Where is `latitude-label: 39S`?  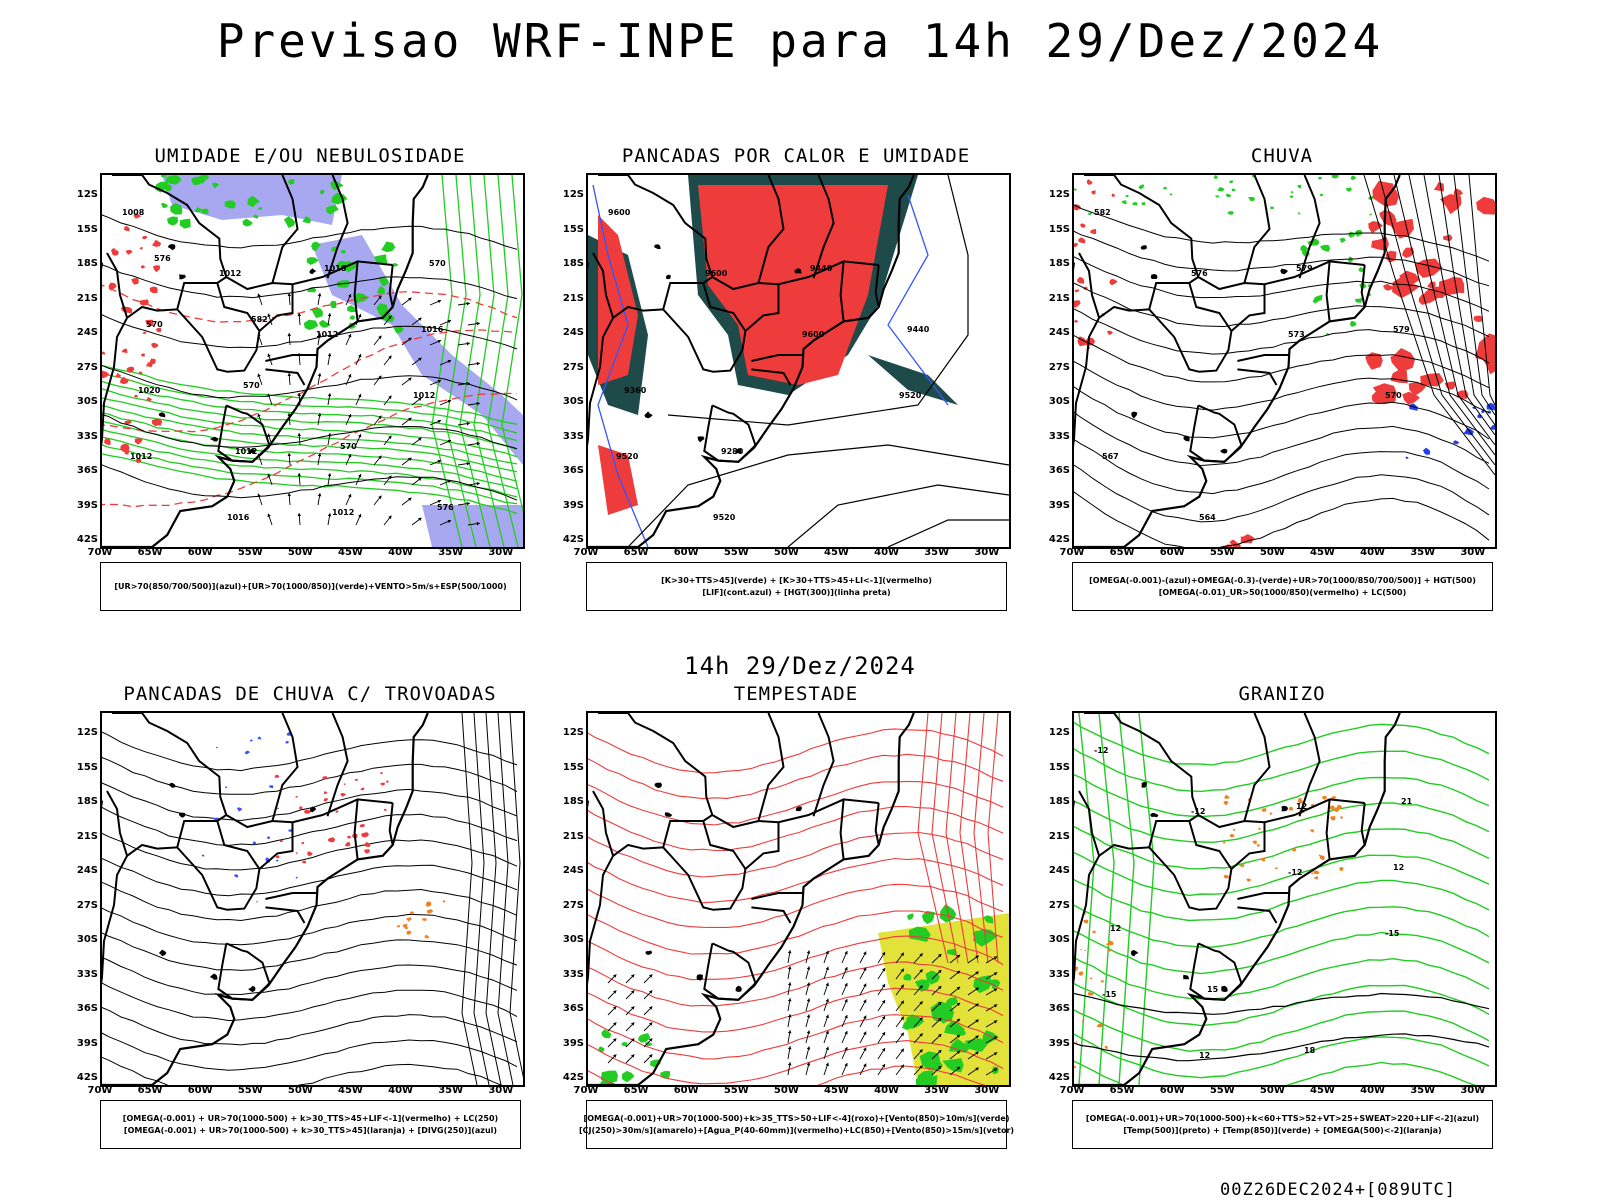 latitude-label: 39S is located at coordinates (87, 1043).